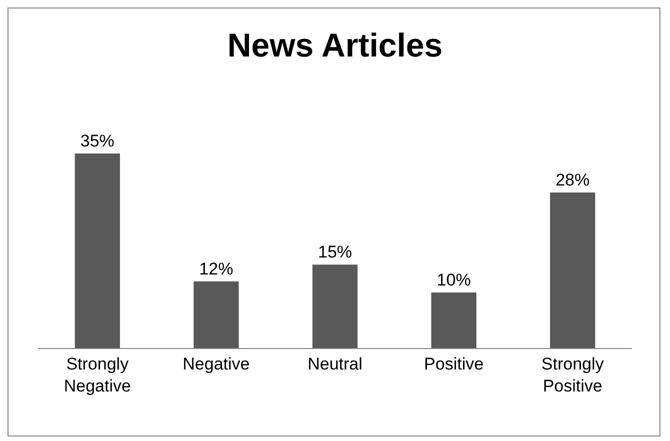  I want to click on chart-title: News Articles, so click(335, 45).